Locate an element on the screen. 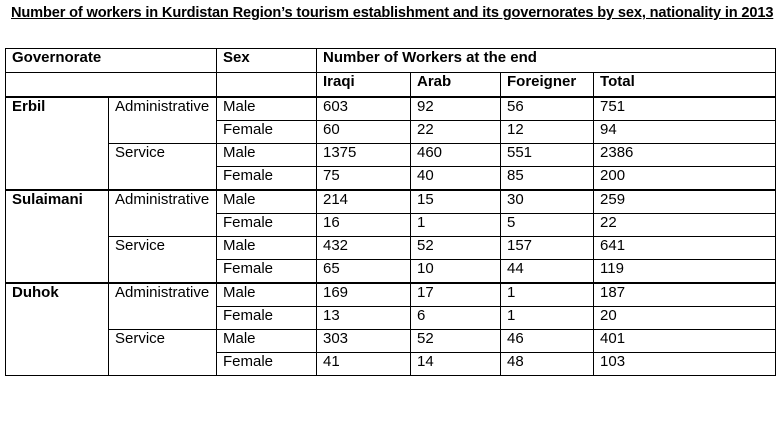 The height and width of the screenshot is (439, 781). total-cell: 259 is located at coordinates (685, 201).